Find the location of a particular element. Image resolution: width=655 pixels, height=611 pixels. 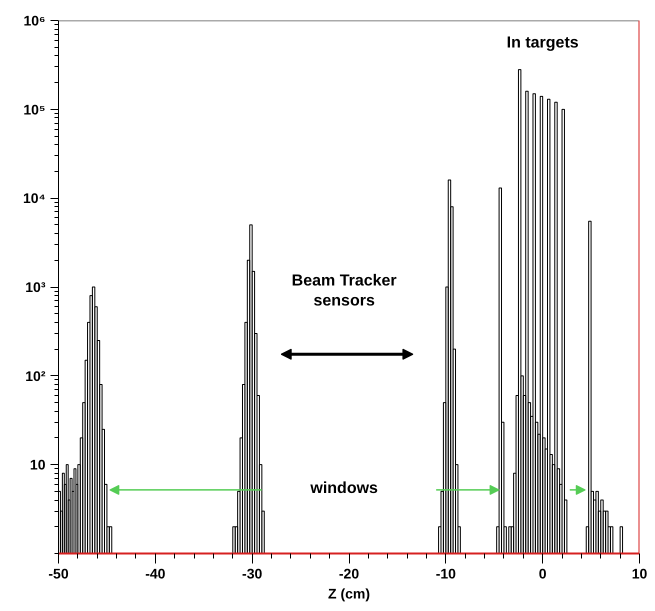

x-tick-label: -40 is located at coordinates (155, 574).